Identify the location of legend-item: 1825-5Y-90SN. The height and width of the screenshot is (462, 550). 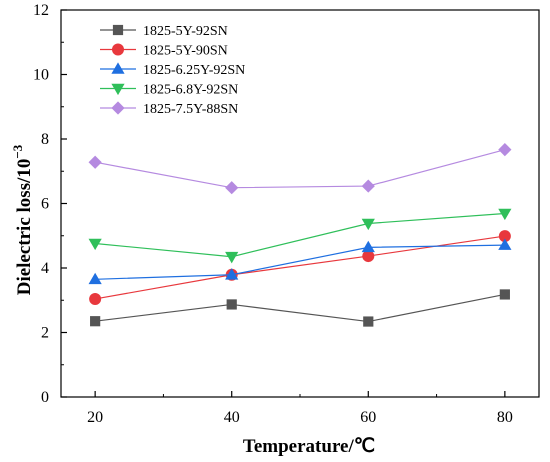
(164, 51).